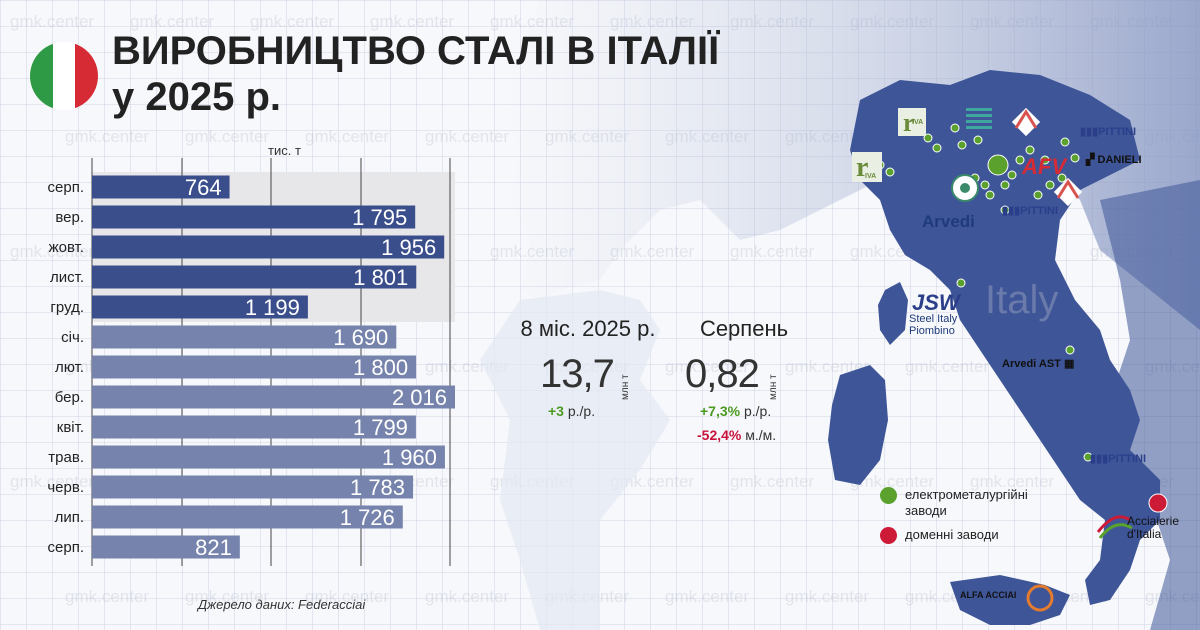 The width and height of the screenshot is (1200, 630). I want to click on value-label-3: 1 801, so click(380, 277).